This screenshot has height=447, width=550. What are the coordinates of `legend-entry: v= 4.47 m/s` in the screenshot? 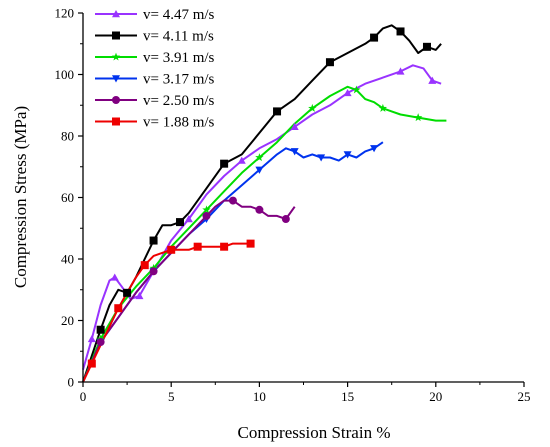 It's located at (179, 15).